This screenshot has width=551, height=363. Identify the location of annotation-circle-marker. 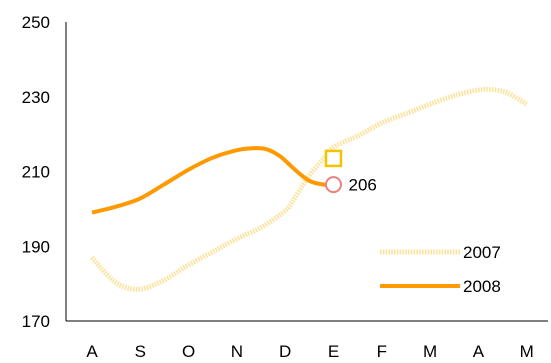
(333, 185).